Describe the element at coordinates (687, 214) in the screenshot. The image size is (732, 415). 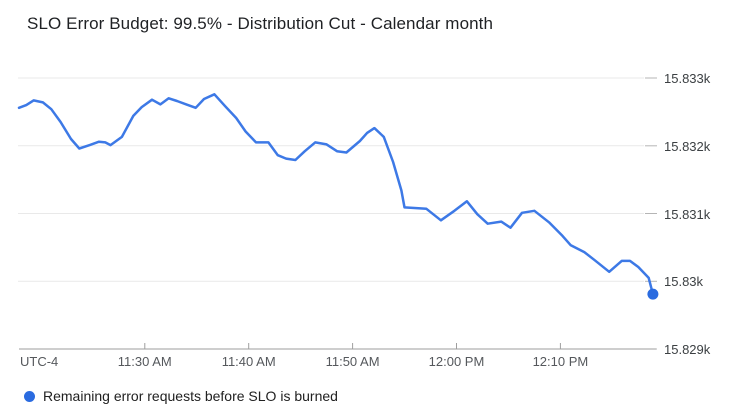
I see `y-axis-tick-label: 15.831k` at that location.